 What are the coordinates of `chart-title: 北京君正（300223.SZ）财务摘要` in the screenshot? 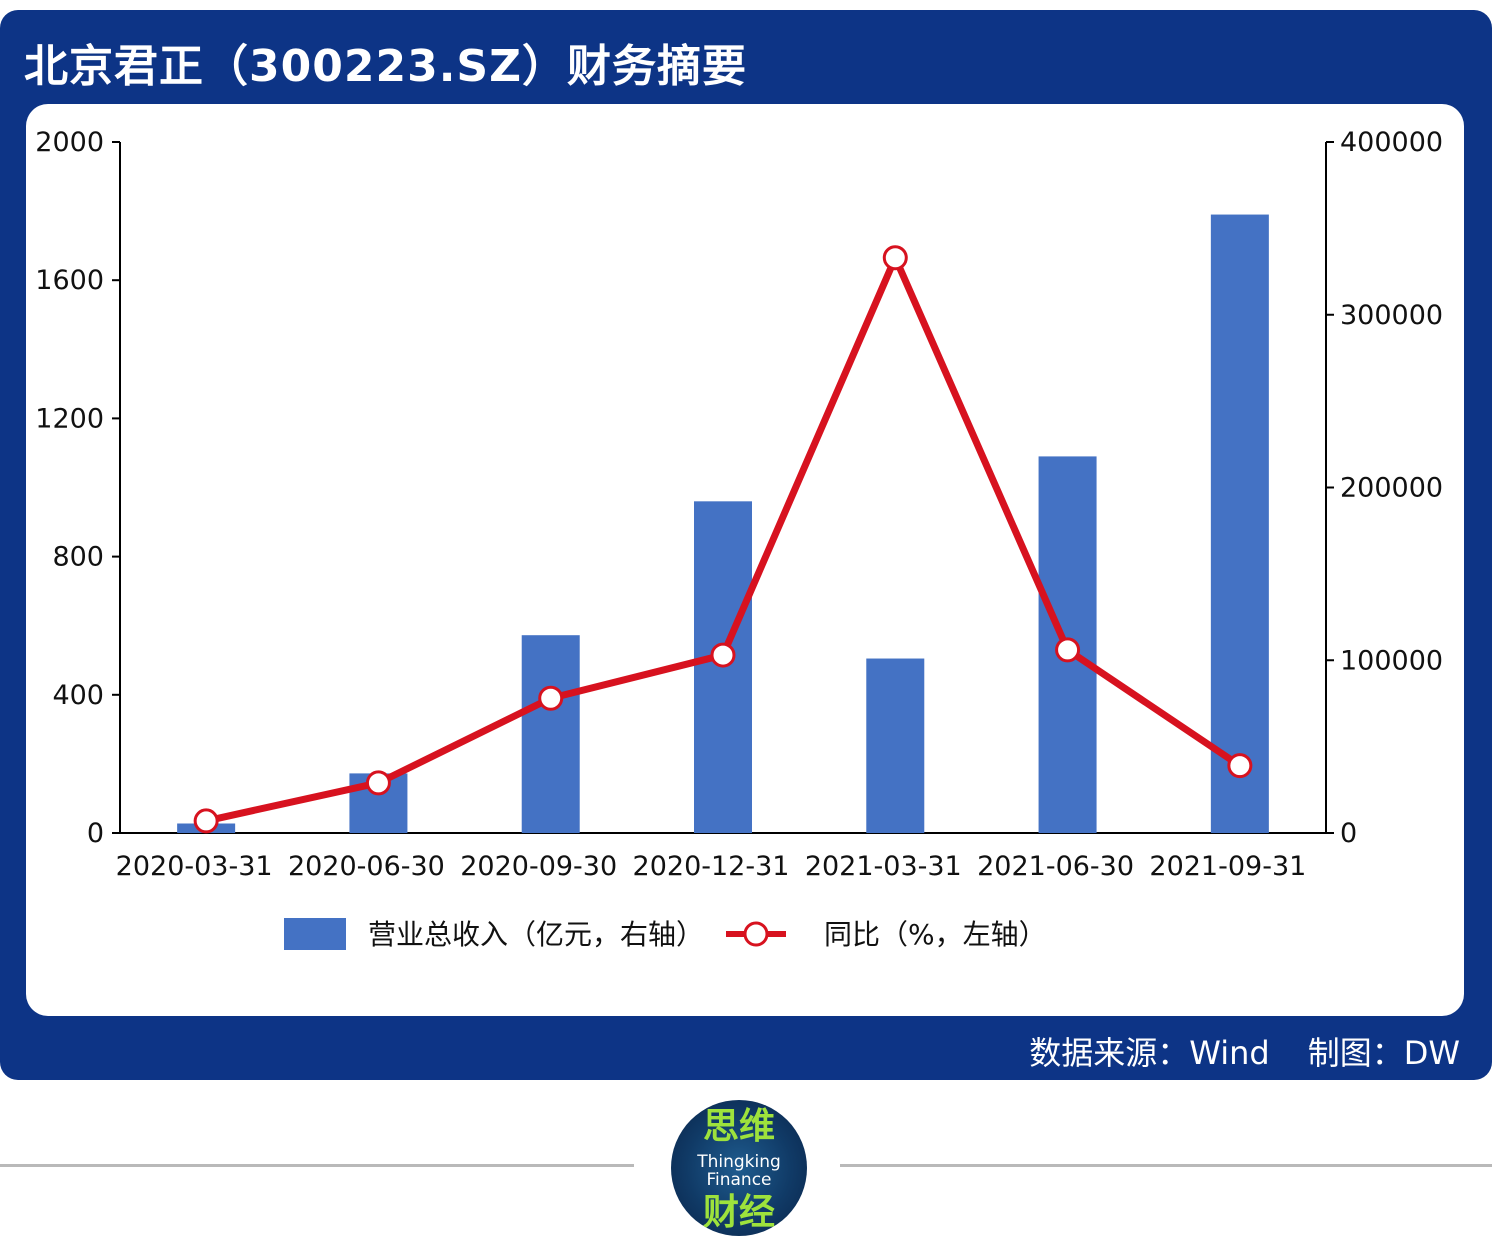 It's located at (385, 66).